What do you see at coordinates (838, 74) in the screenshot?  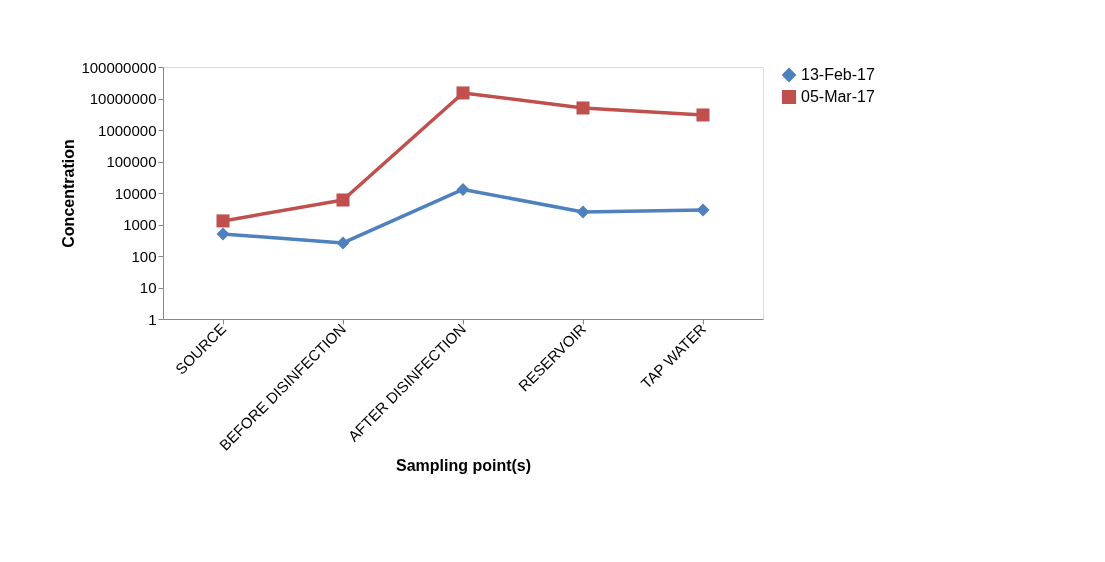 I see `legend-label: 13-Feb-17` at bounding box center [838, 74].